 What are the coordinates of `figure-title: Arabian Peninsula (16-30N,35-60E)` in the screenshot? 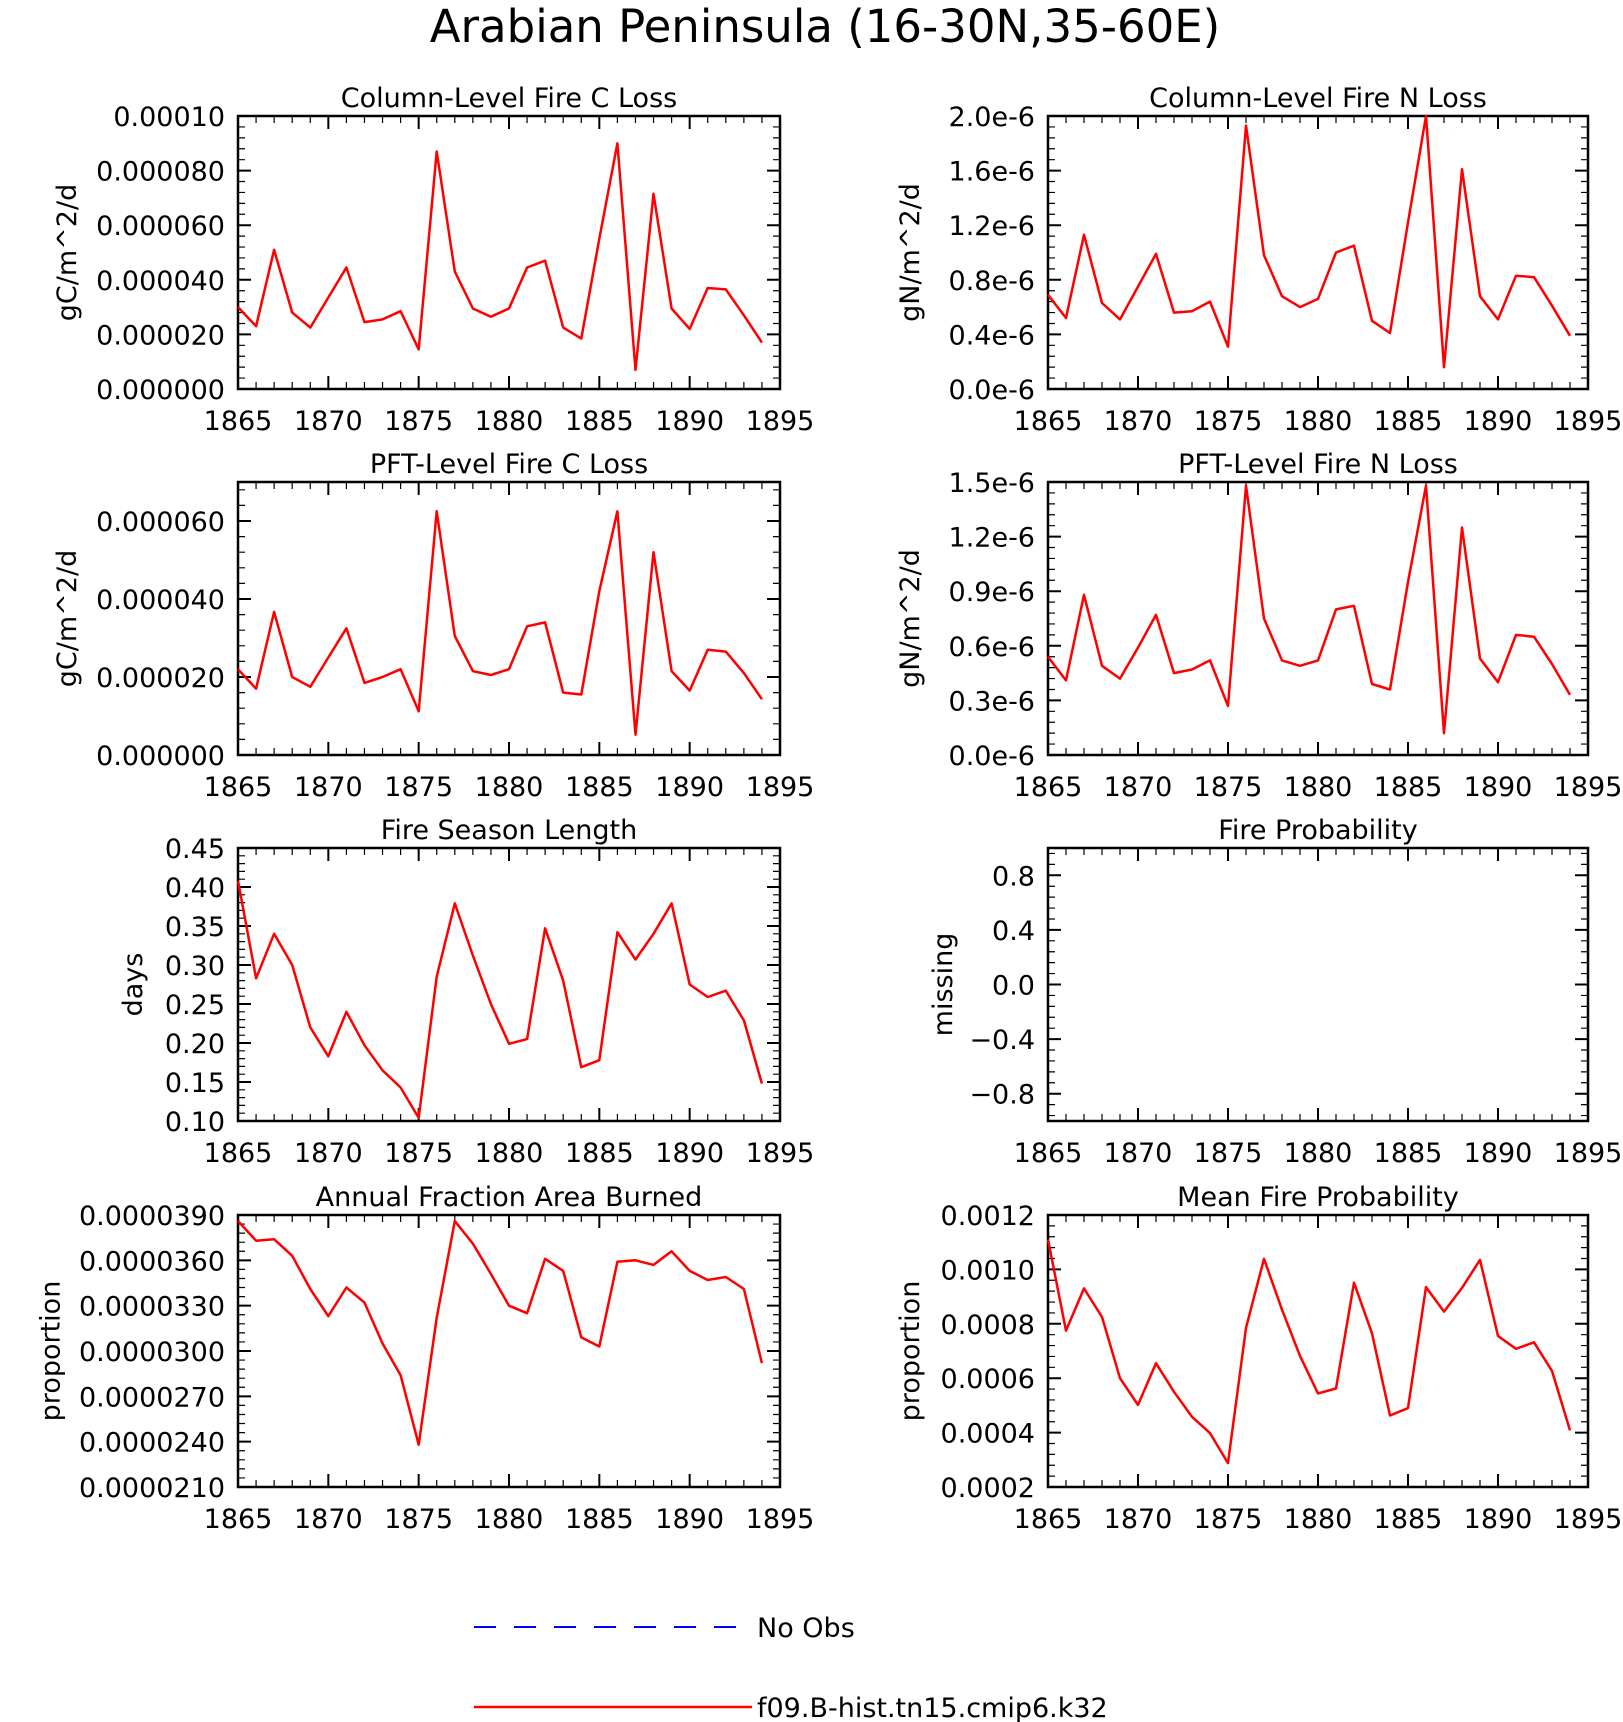 It's located at (825, 26).